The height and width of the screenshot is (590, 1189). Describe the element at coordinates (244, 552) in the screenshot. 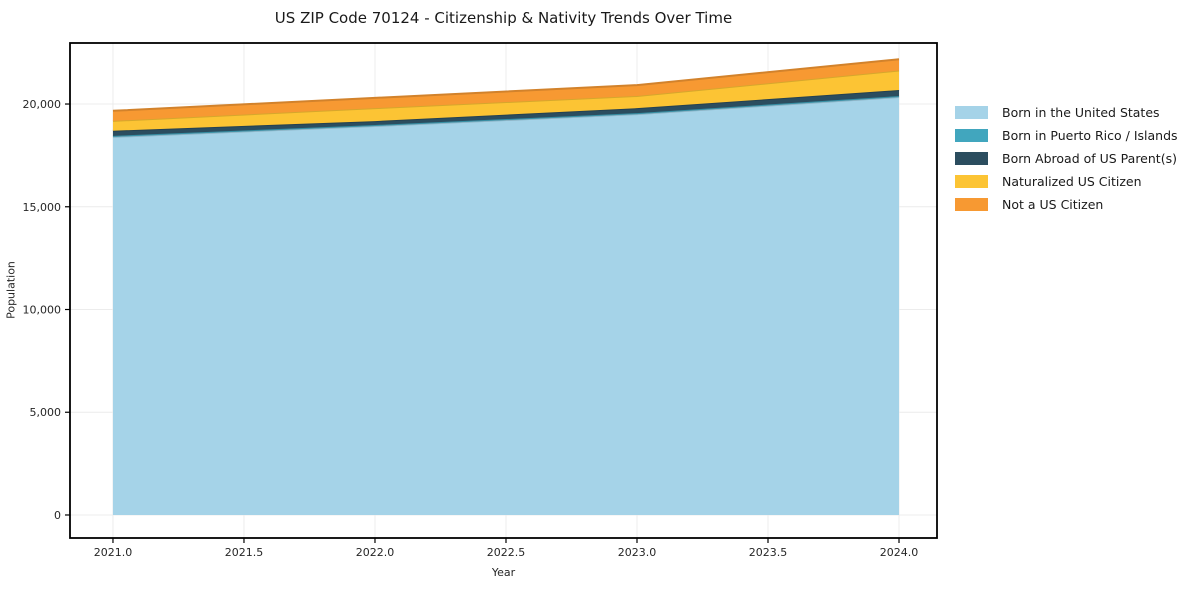

I see `x-tick-label: 2021.5` at that location.